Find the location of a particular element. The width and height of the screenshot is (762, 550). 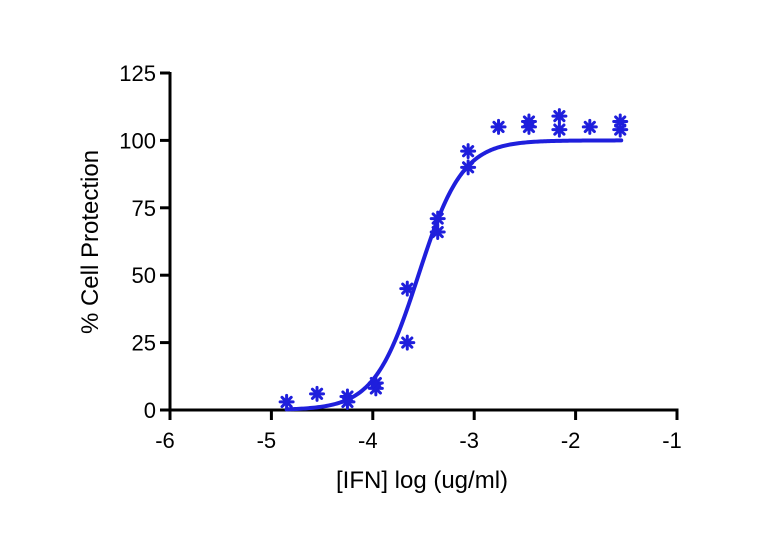

y-tick-label: 125 is located at coordinates (137, 73).